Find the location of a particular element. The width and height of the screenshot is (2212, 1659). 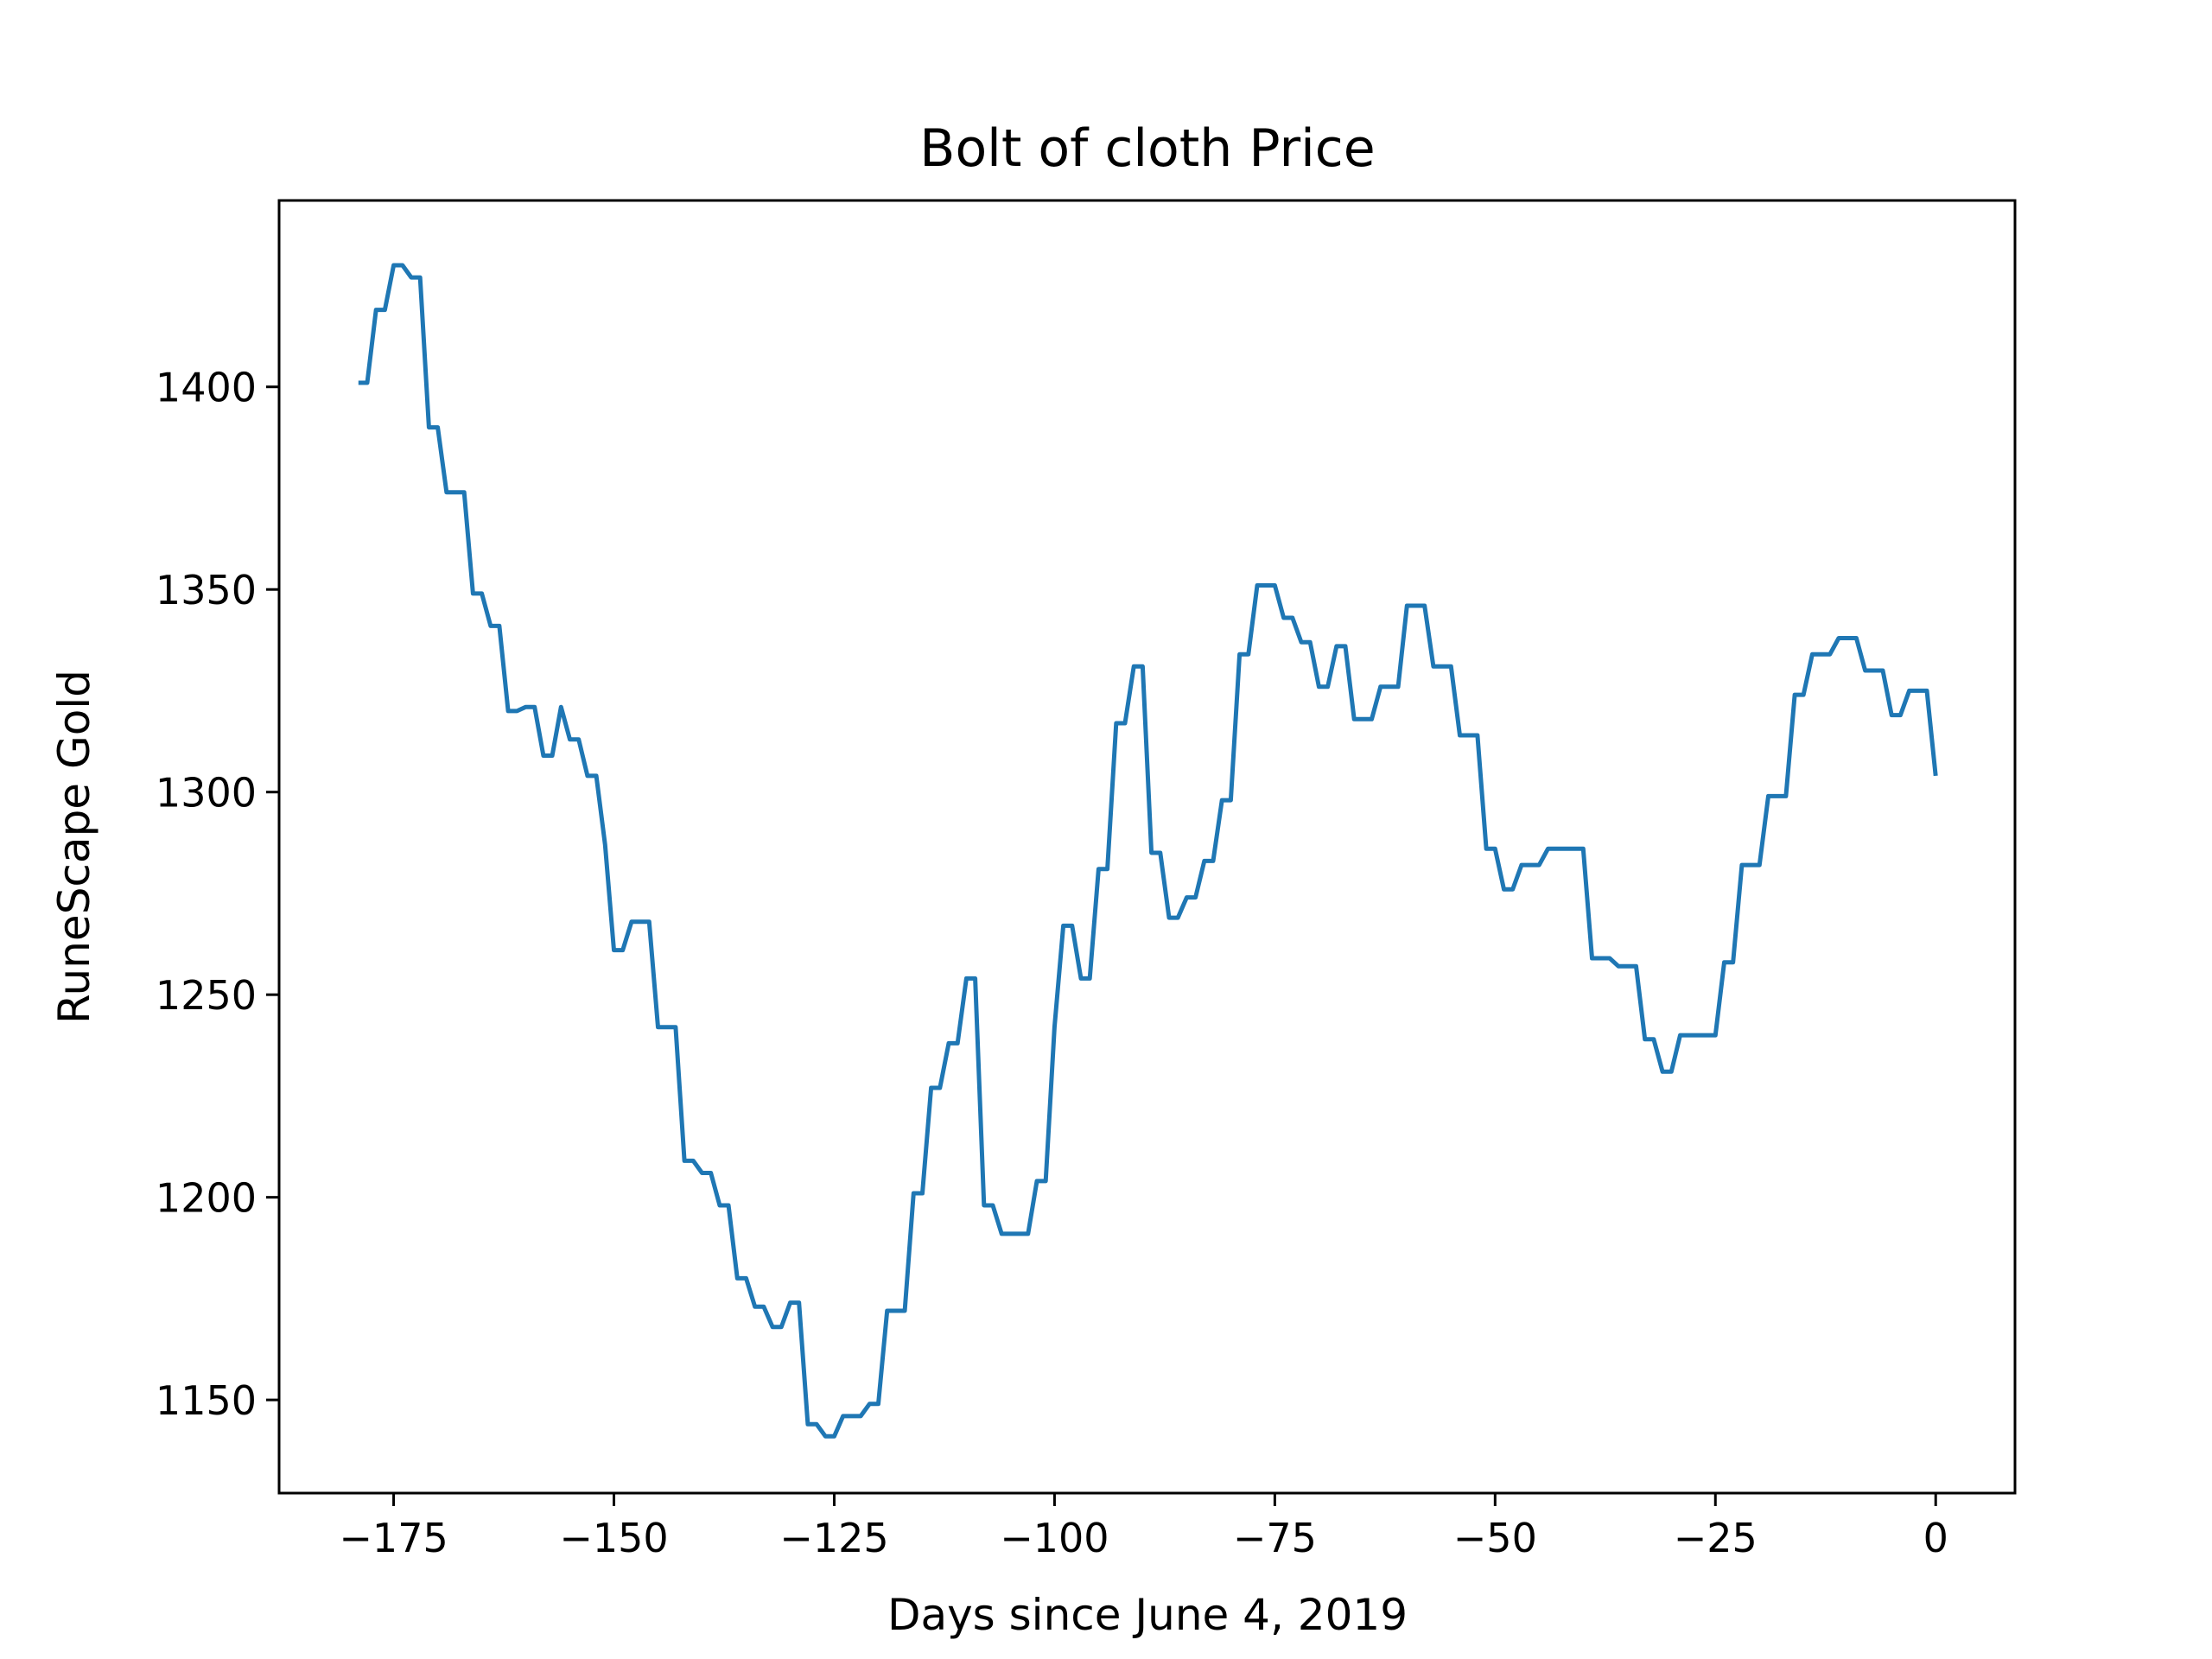

y-tick-label: 1350 is located at coordinates (206, 590).